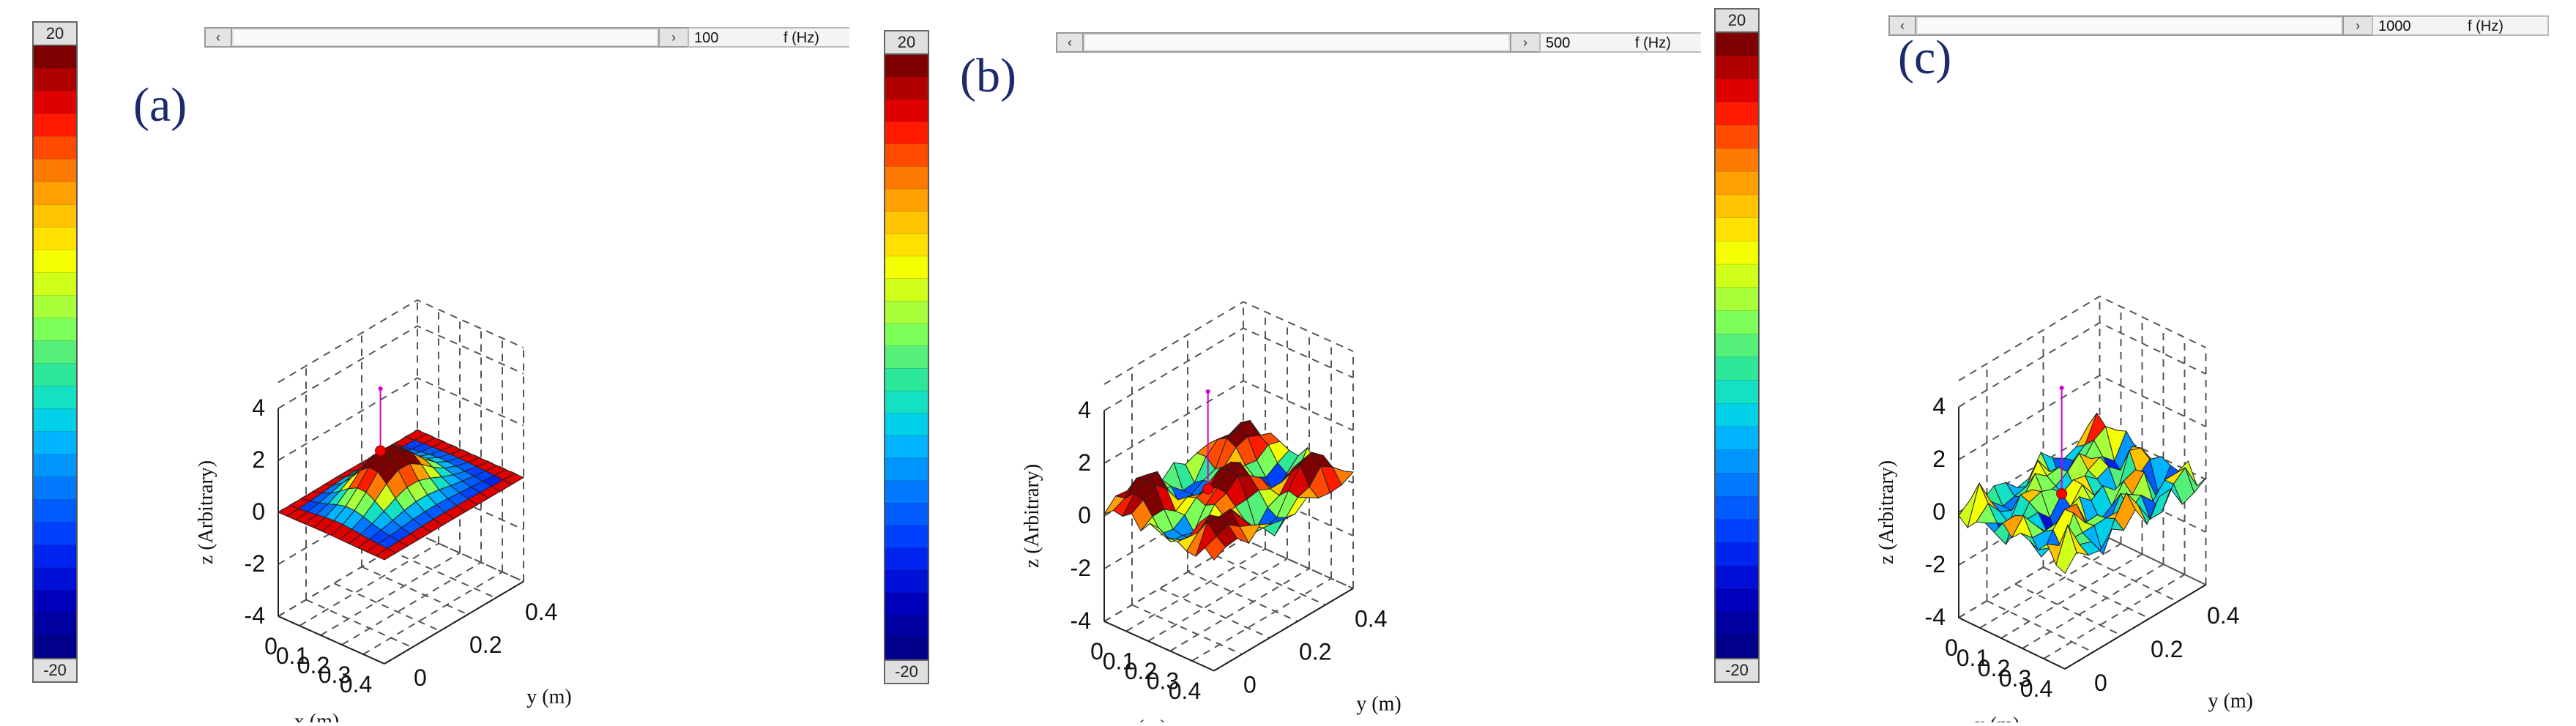  I want to click on z-axis-label: z (Arbitrary), so click(1032, 516).